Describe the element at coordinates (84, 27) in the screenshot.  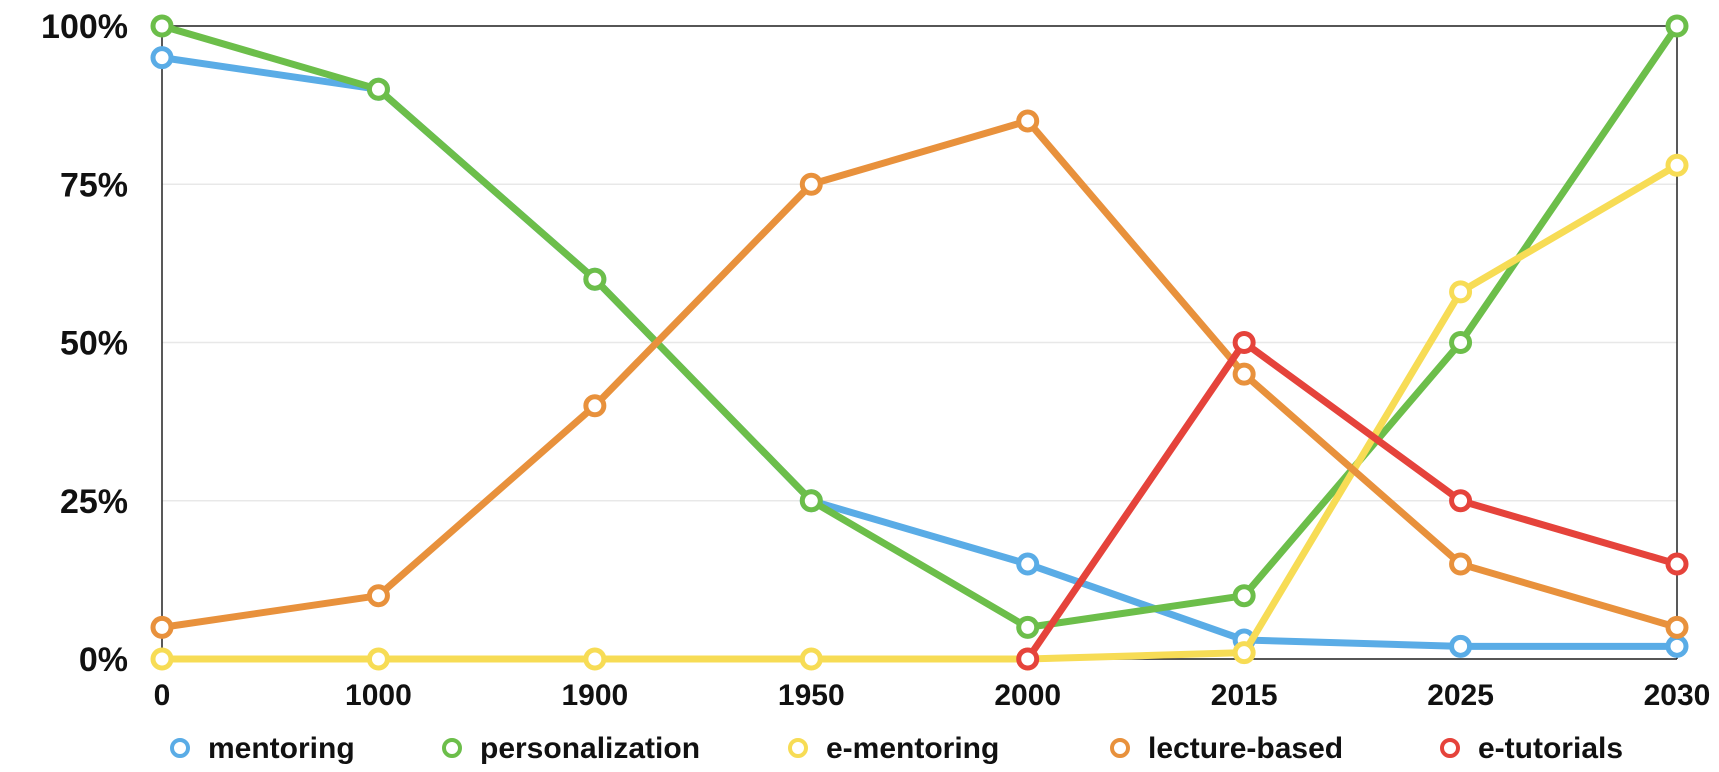
I see `y-tick-label: 100%` at that location.